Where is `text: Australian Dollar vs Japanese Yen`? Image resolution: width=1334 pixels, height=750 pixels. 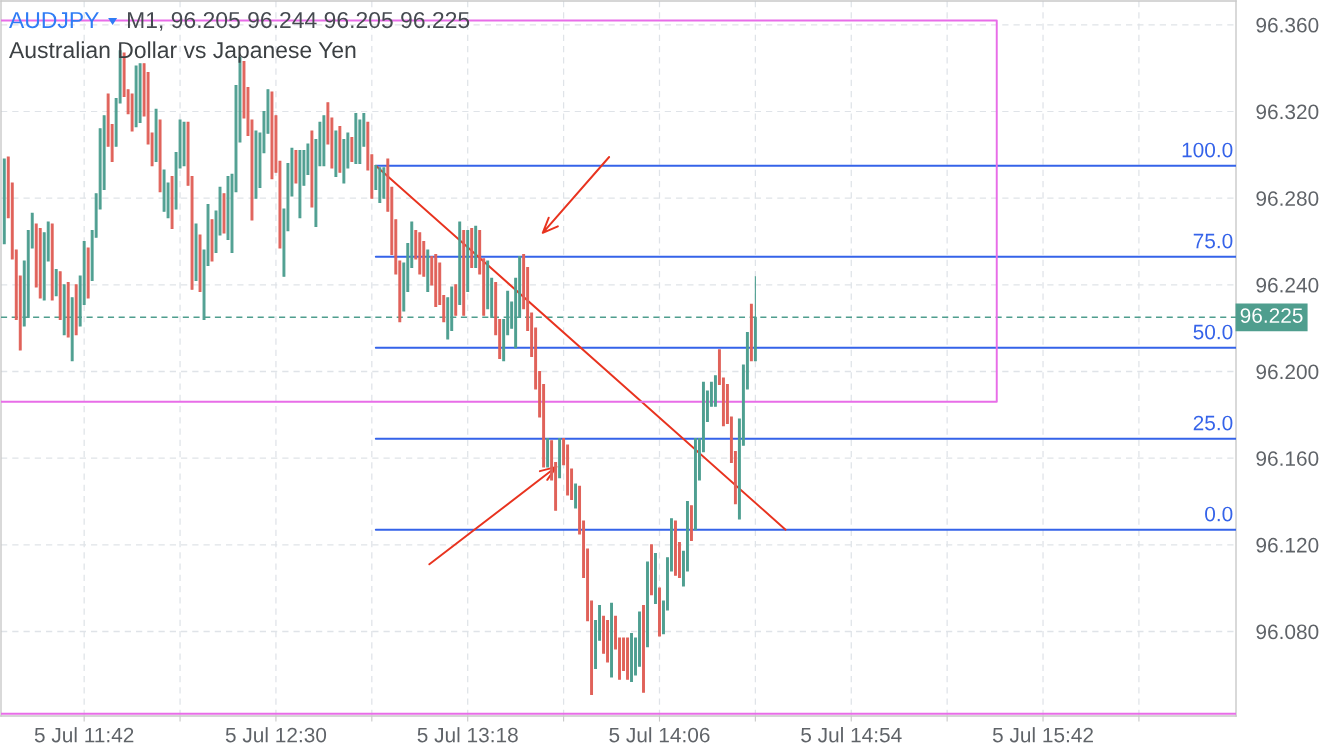
text: Australian Dollar vs Japanese Yen is located at coordinates (182, 52).